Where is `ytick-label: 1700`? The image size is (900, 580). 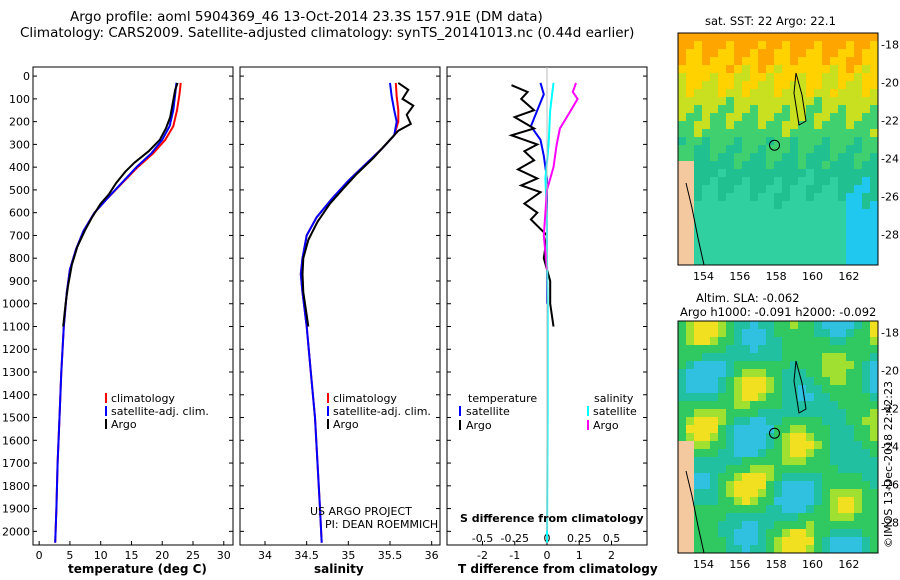 ytick-label: 1700 is located at coordinates (16, 463).